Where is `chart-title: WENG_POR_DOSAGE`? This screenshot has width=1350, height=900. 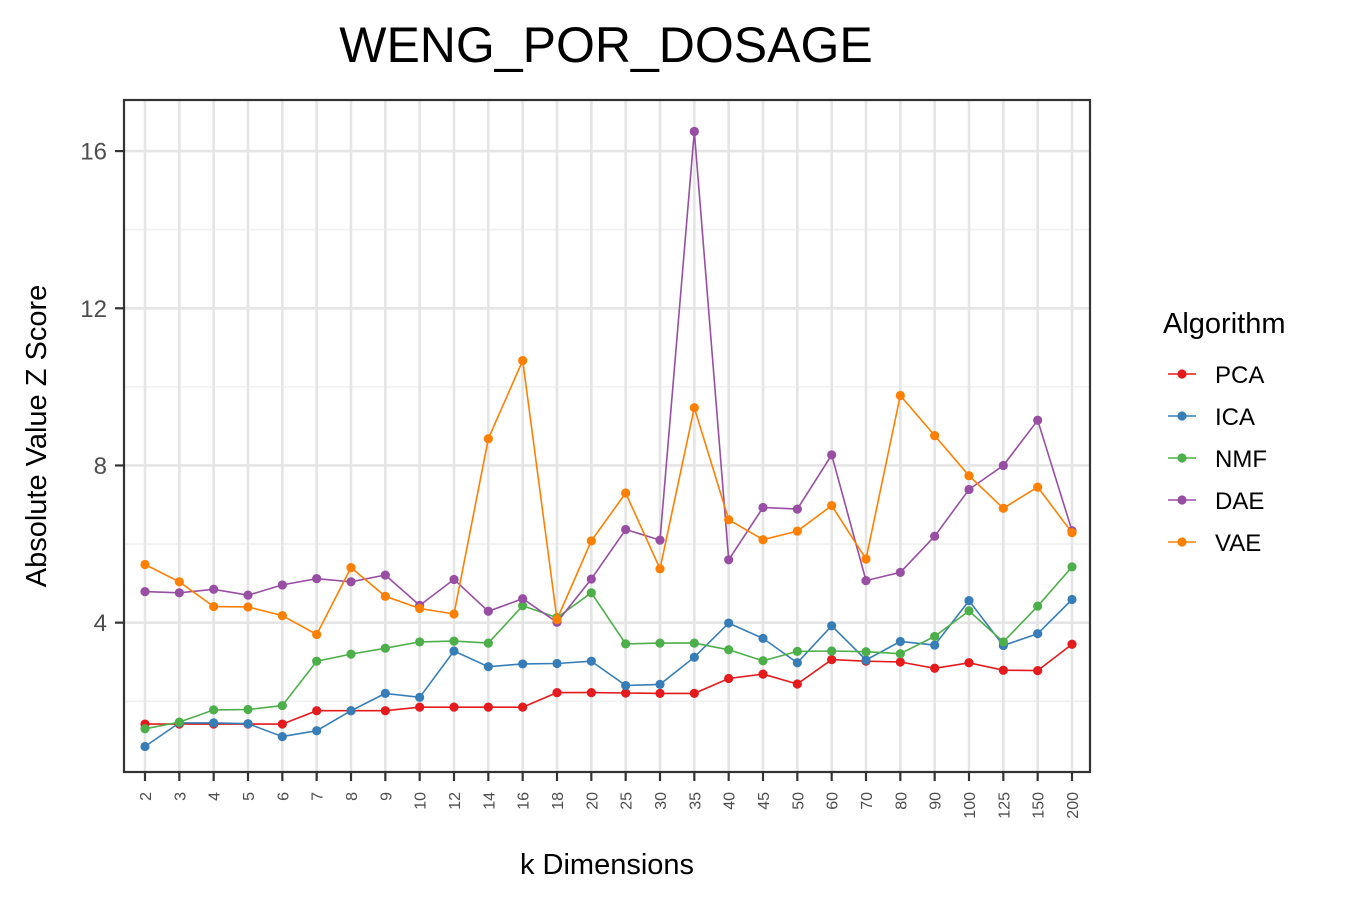 chart-title: WENG_POR_DOSAGE is located at coordinates (605, 45).